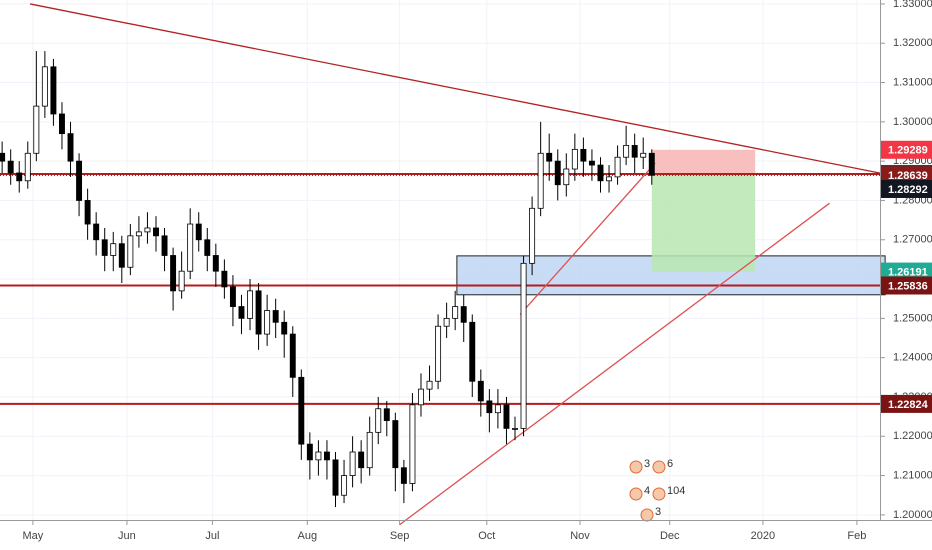  I want to click on y-tick-label: 1.22000, so click(912, 436).